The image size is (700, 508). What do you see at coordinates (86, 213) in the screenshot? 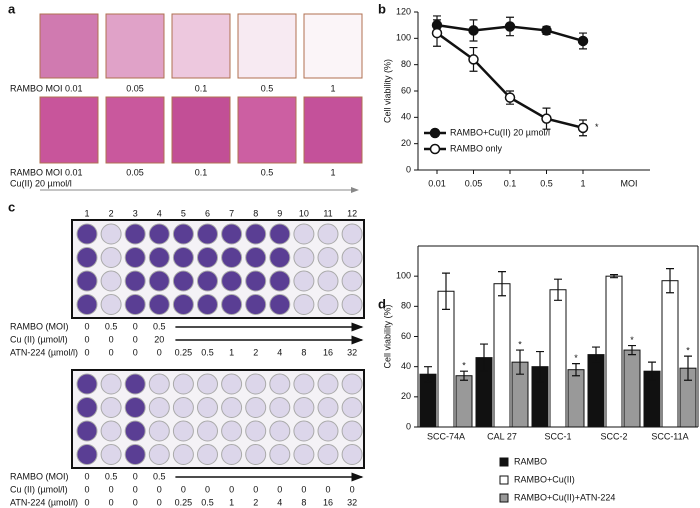
I see `column-number: 1` at bounding box center [86, 213].